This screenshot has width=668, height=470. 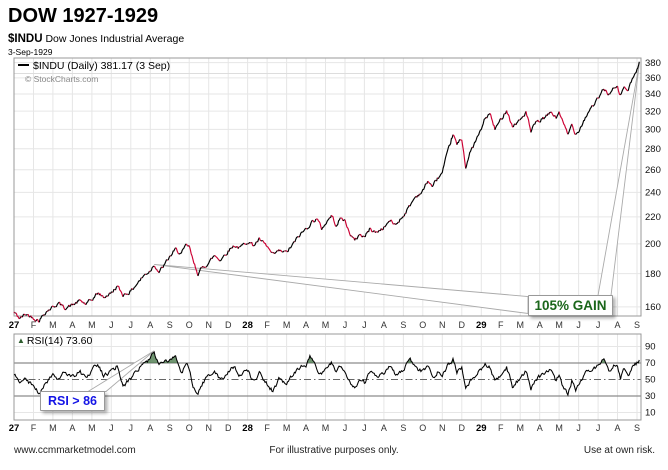 What do you see at coordinates (75, 450) in the screenshot?
I see `footer-site-url: www.ccmmarketmodel.com` at bounding box center [75, 450].